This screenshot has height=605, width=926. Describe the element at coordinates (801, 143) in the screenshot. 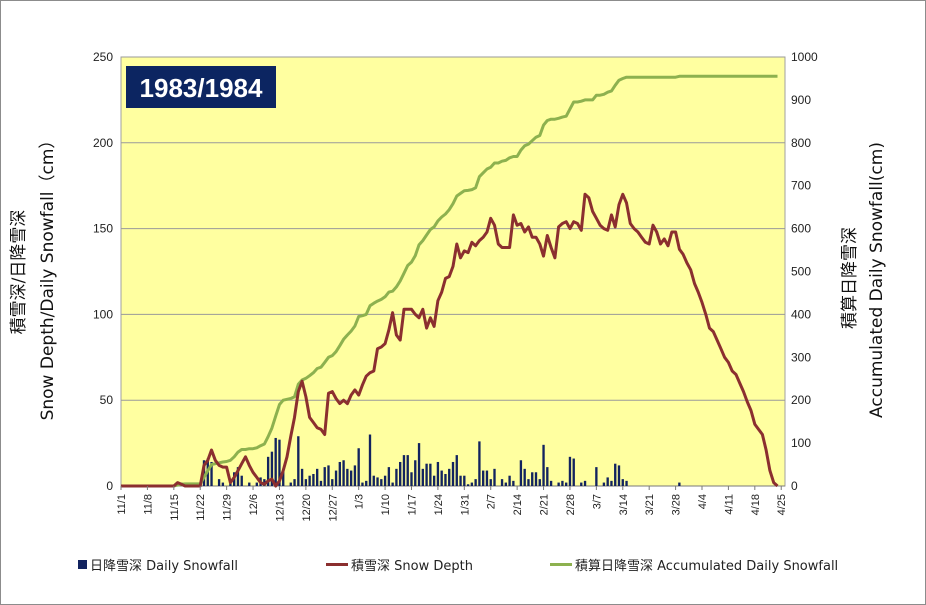

I see `right-tick-label: 800` at that location.